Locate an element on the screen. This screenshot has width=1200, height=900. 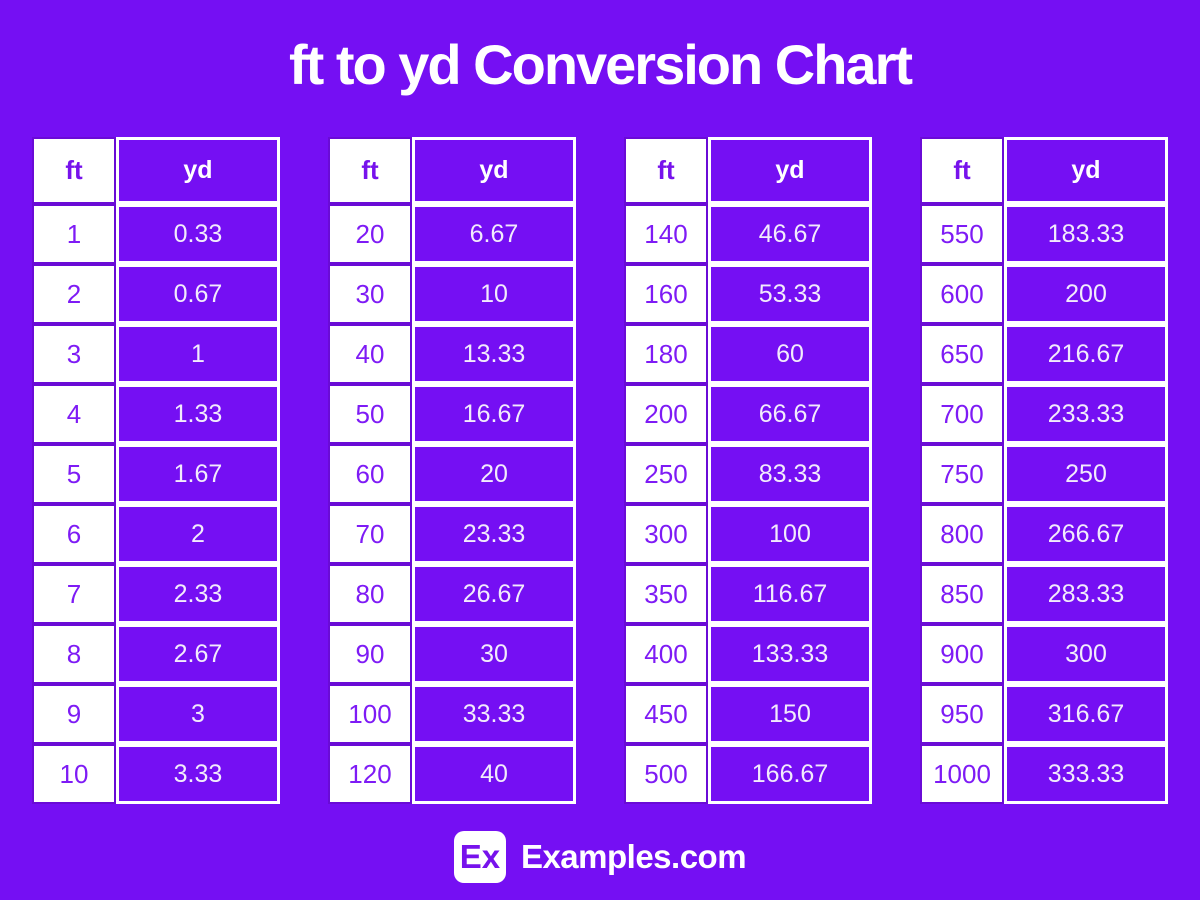
yd-value-cell: 3 is located at coordinates (198, 714).